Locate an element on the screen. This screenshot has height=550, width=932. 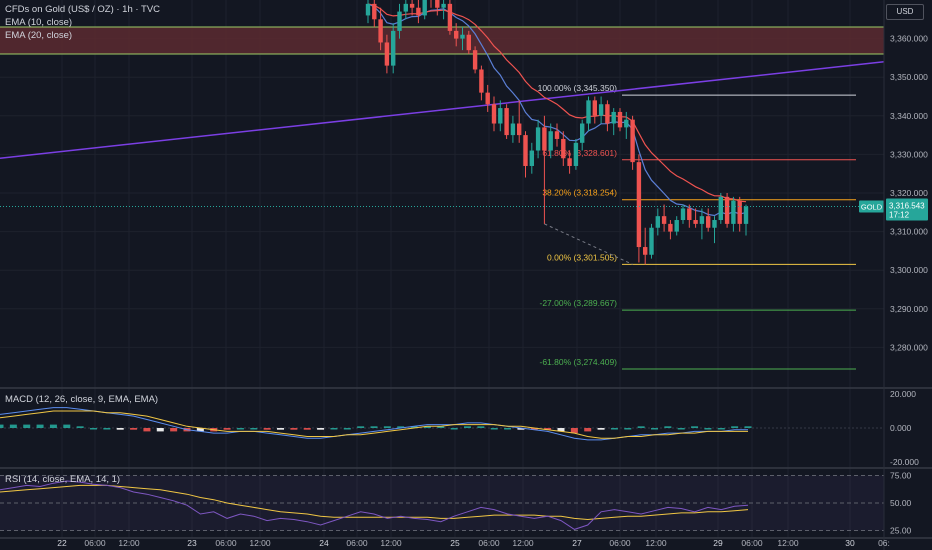
rsi-pane is located at coordinates (442, 503).